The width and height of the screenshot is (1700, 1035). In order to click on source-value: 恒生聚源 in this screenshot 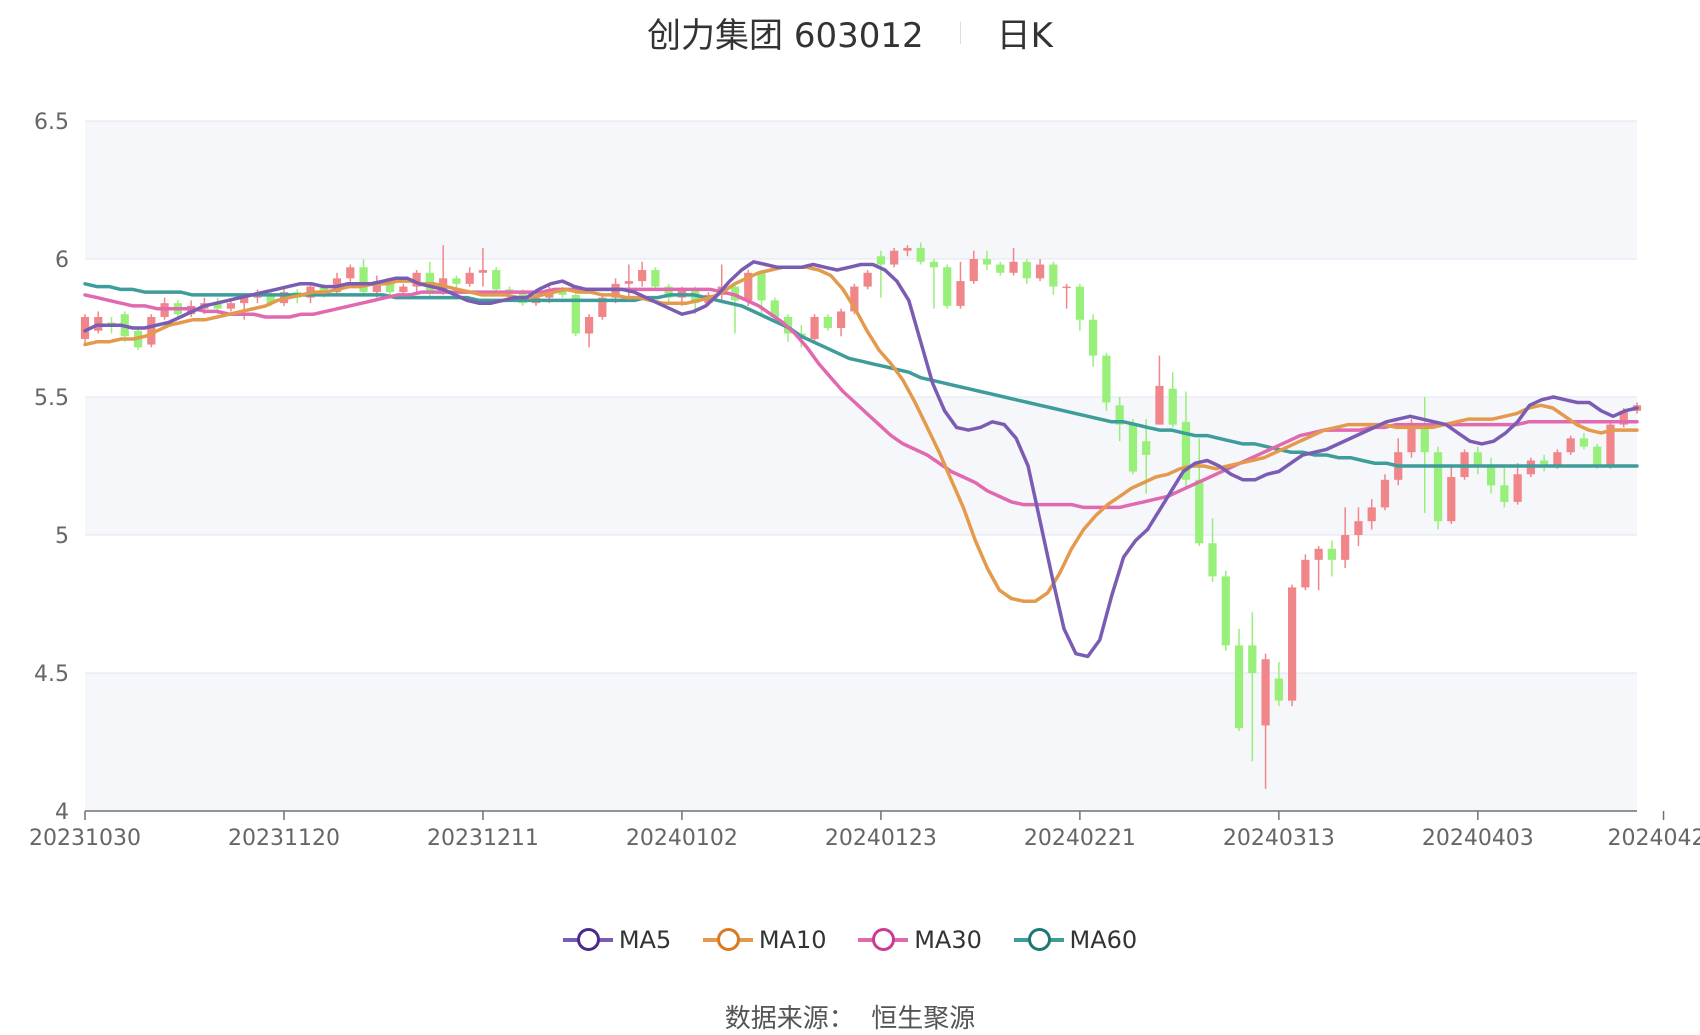, I will do `click(923, 1019)`.